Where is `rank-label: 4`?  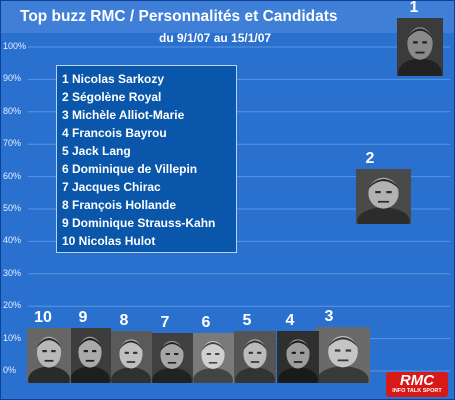
rank-label: 4 is located at coordinates (290, 320).